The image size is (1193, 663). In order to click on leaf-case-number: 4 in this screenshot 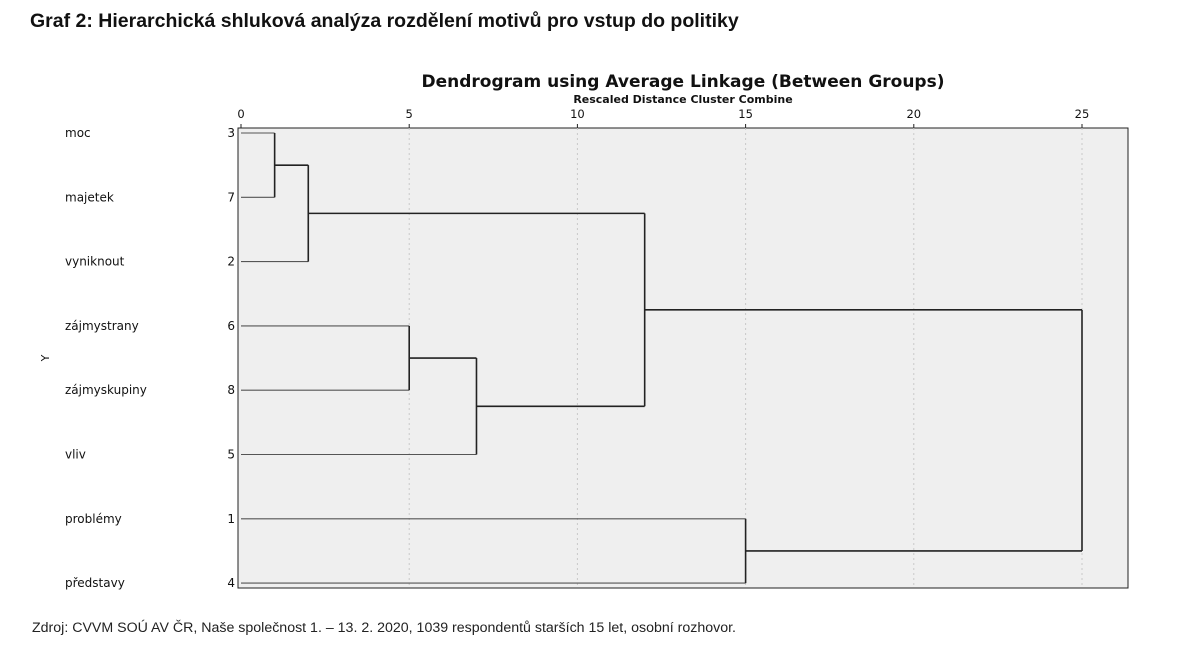, I will do `click(231, 583)`.